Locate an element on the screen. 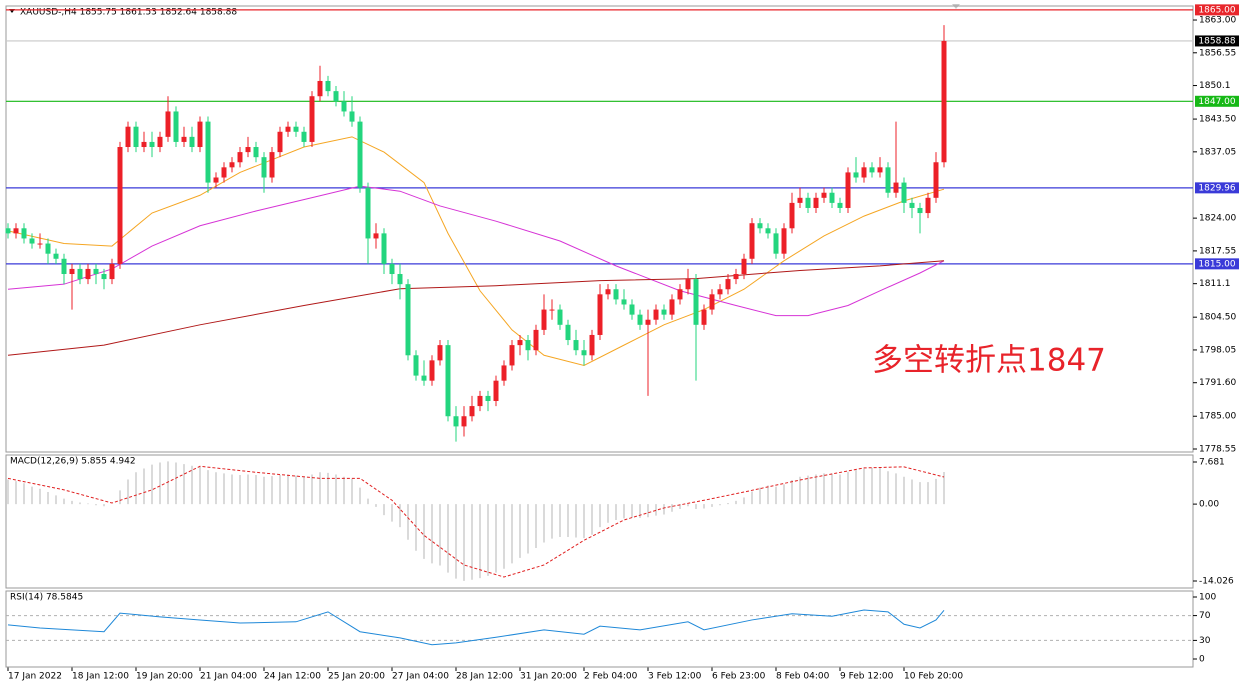  y-tick-label: 1856.55 is located at coordinates (1217, 53).